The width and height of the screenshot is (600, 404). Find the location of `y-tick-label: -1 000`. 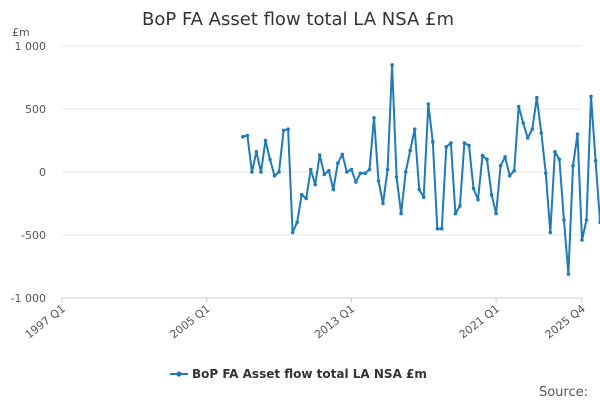

y-tick-label: -1 000 is located at coordinates (28, 298).